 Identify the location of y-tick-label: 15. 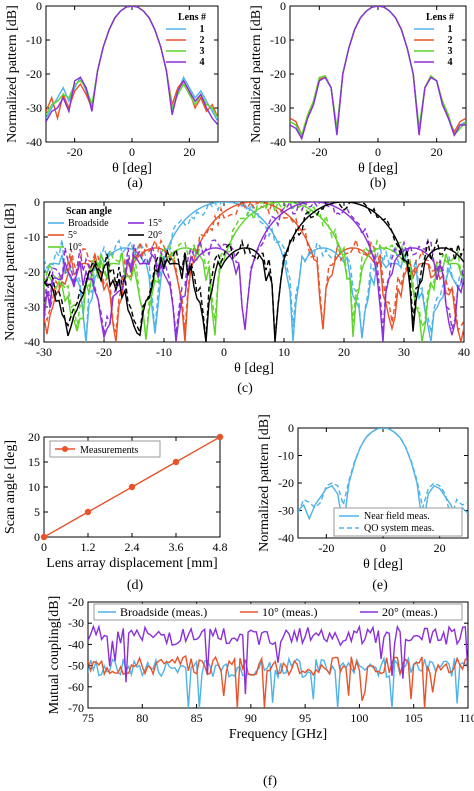
(34, 462).